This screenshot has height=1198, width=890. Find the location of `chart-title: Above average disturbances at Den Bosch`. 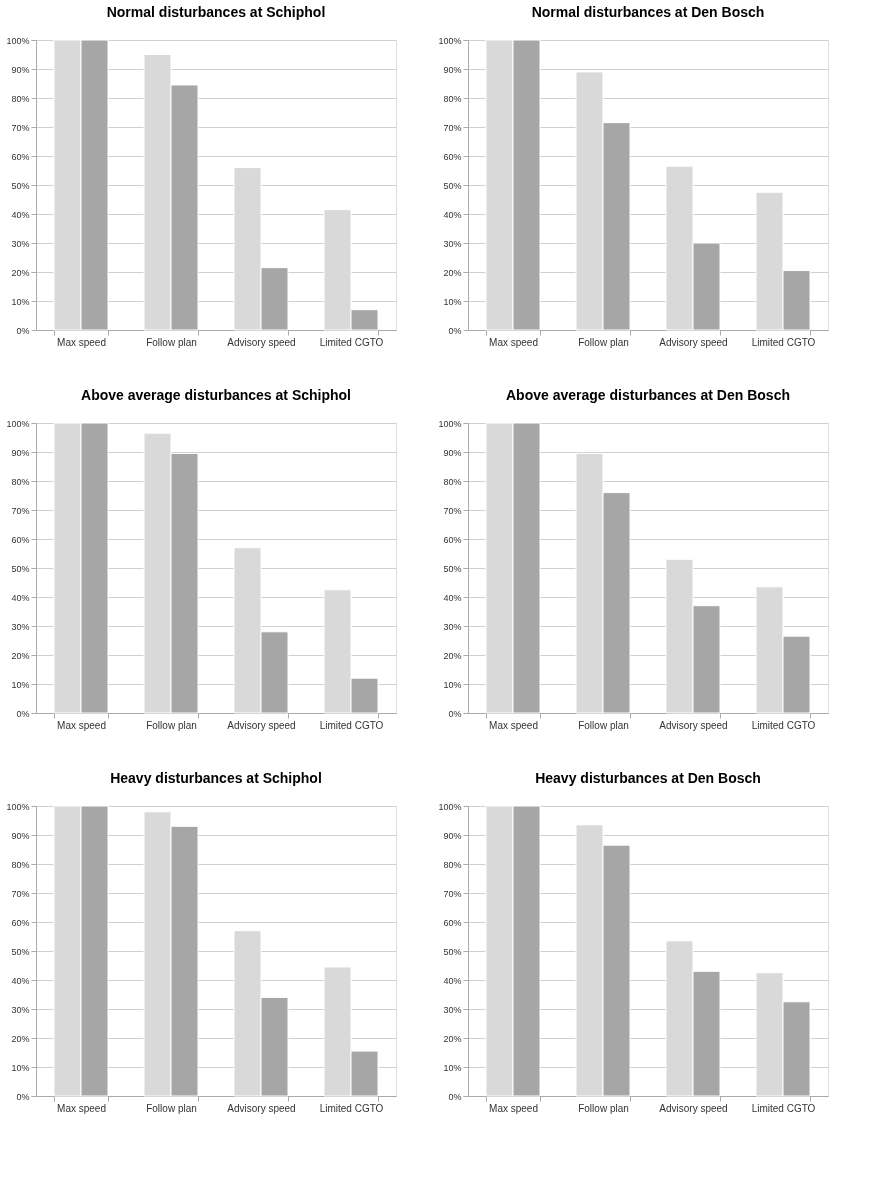

chart-title: Above average disturbances at Den Bosch is located at coordinates (648, 395).